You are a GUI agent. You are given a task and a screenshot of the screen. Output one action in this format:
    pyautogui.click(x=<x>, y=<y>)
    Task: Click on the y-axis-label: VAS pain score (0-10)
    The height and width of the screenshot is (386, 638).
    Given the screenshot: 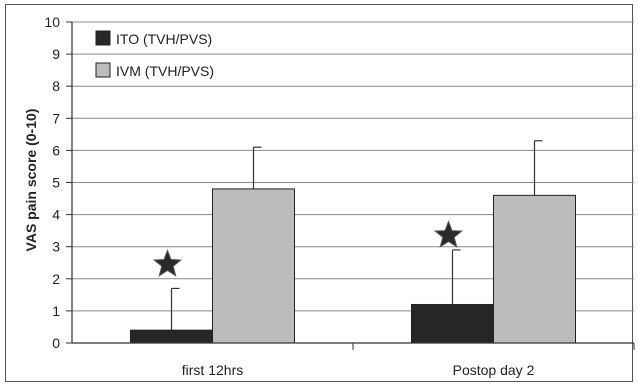 What is the action you would take?
    pyautogui.click(x=31, y=180)
    